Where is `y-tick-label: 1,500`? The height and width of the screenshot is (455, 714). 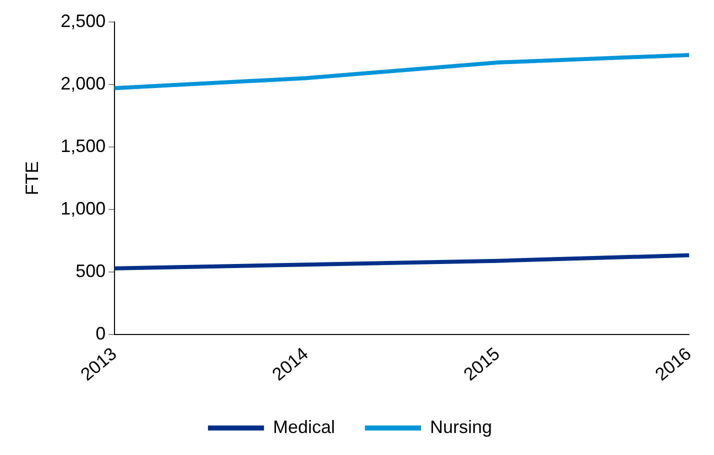 y-tick-label: 1,500 is located at coordinates (83, 146).